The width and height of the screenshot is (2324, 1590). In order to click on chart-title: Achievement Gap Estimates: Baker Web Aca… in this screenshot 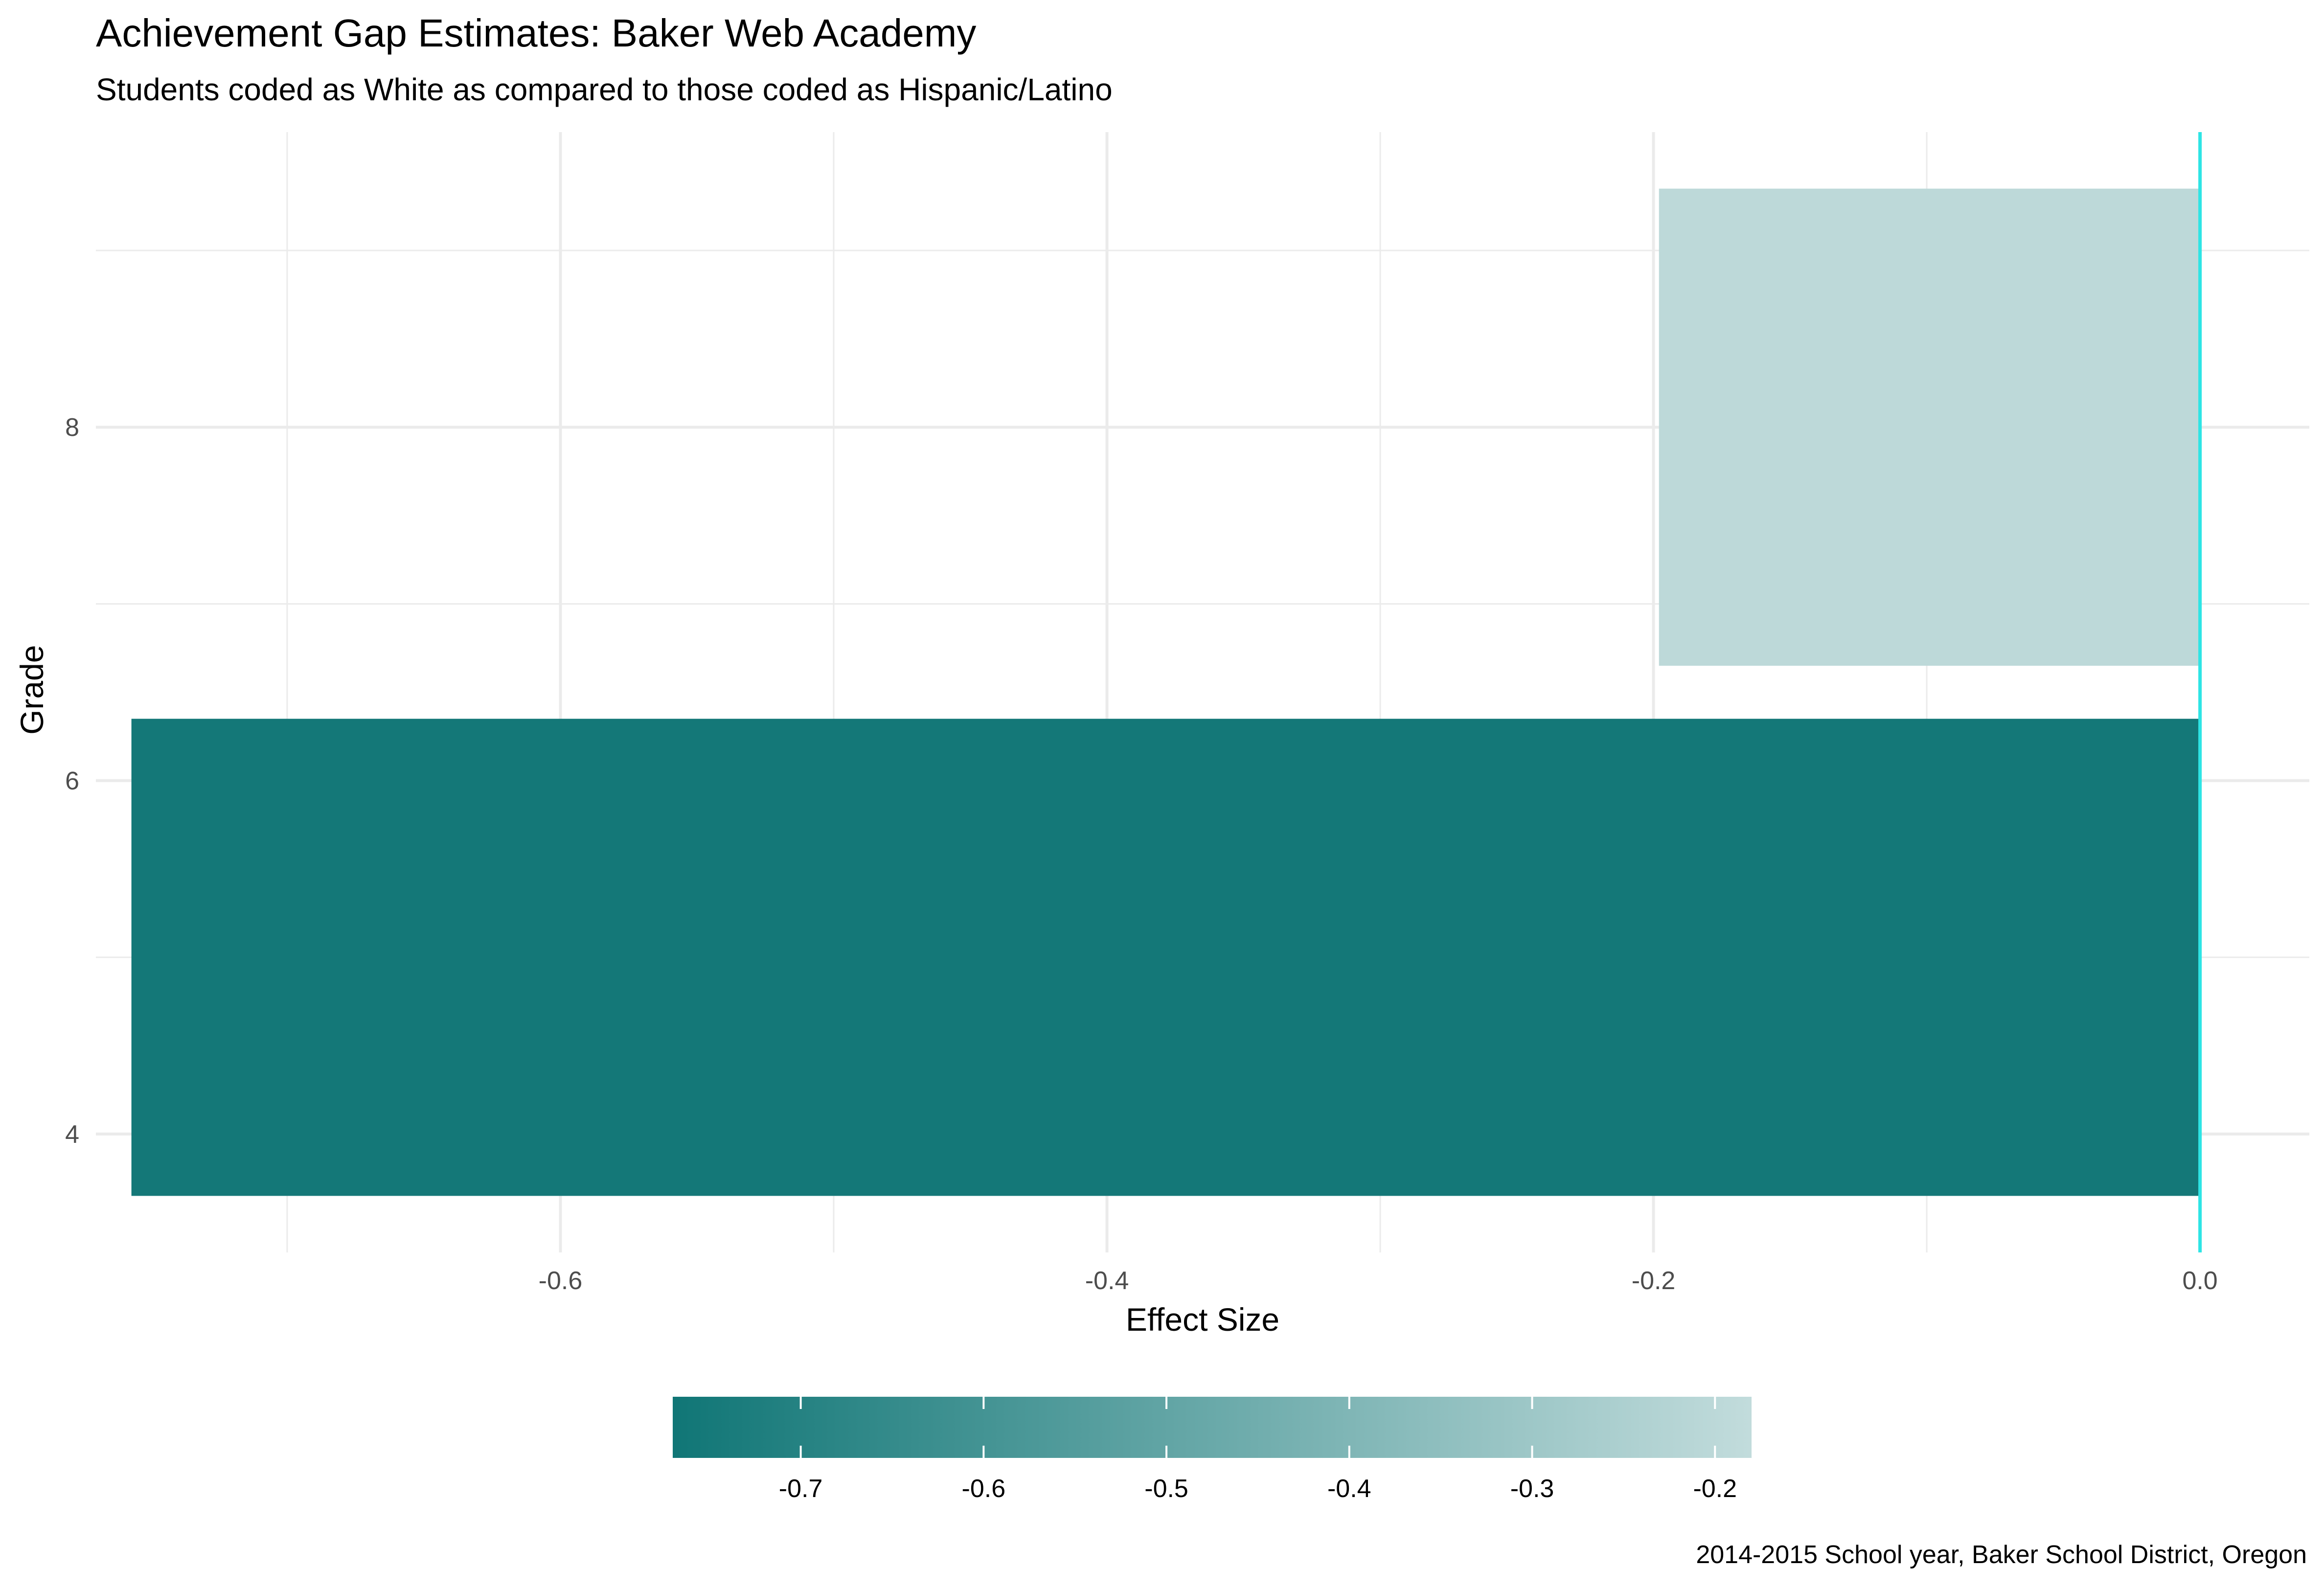, I will do `click(536, 33)`.